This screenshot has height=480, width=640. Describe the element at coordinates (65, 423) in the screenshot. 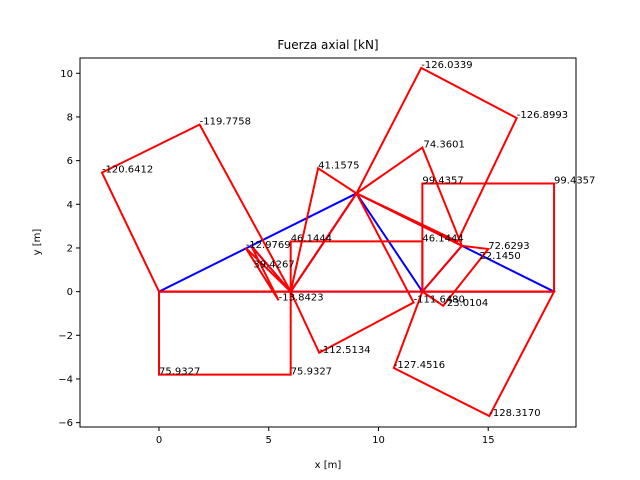

I see `y-tick-label-0: −6` at that location.